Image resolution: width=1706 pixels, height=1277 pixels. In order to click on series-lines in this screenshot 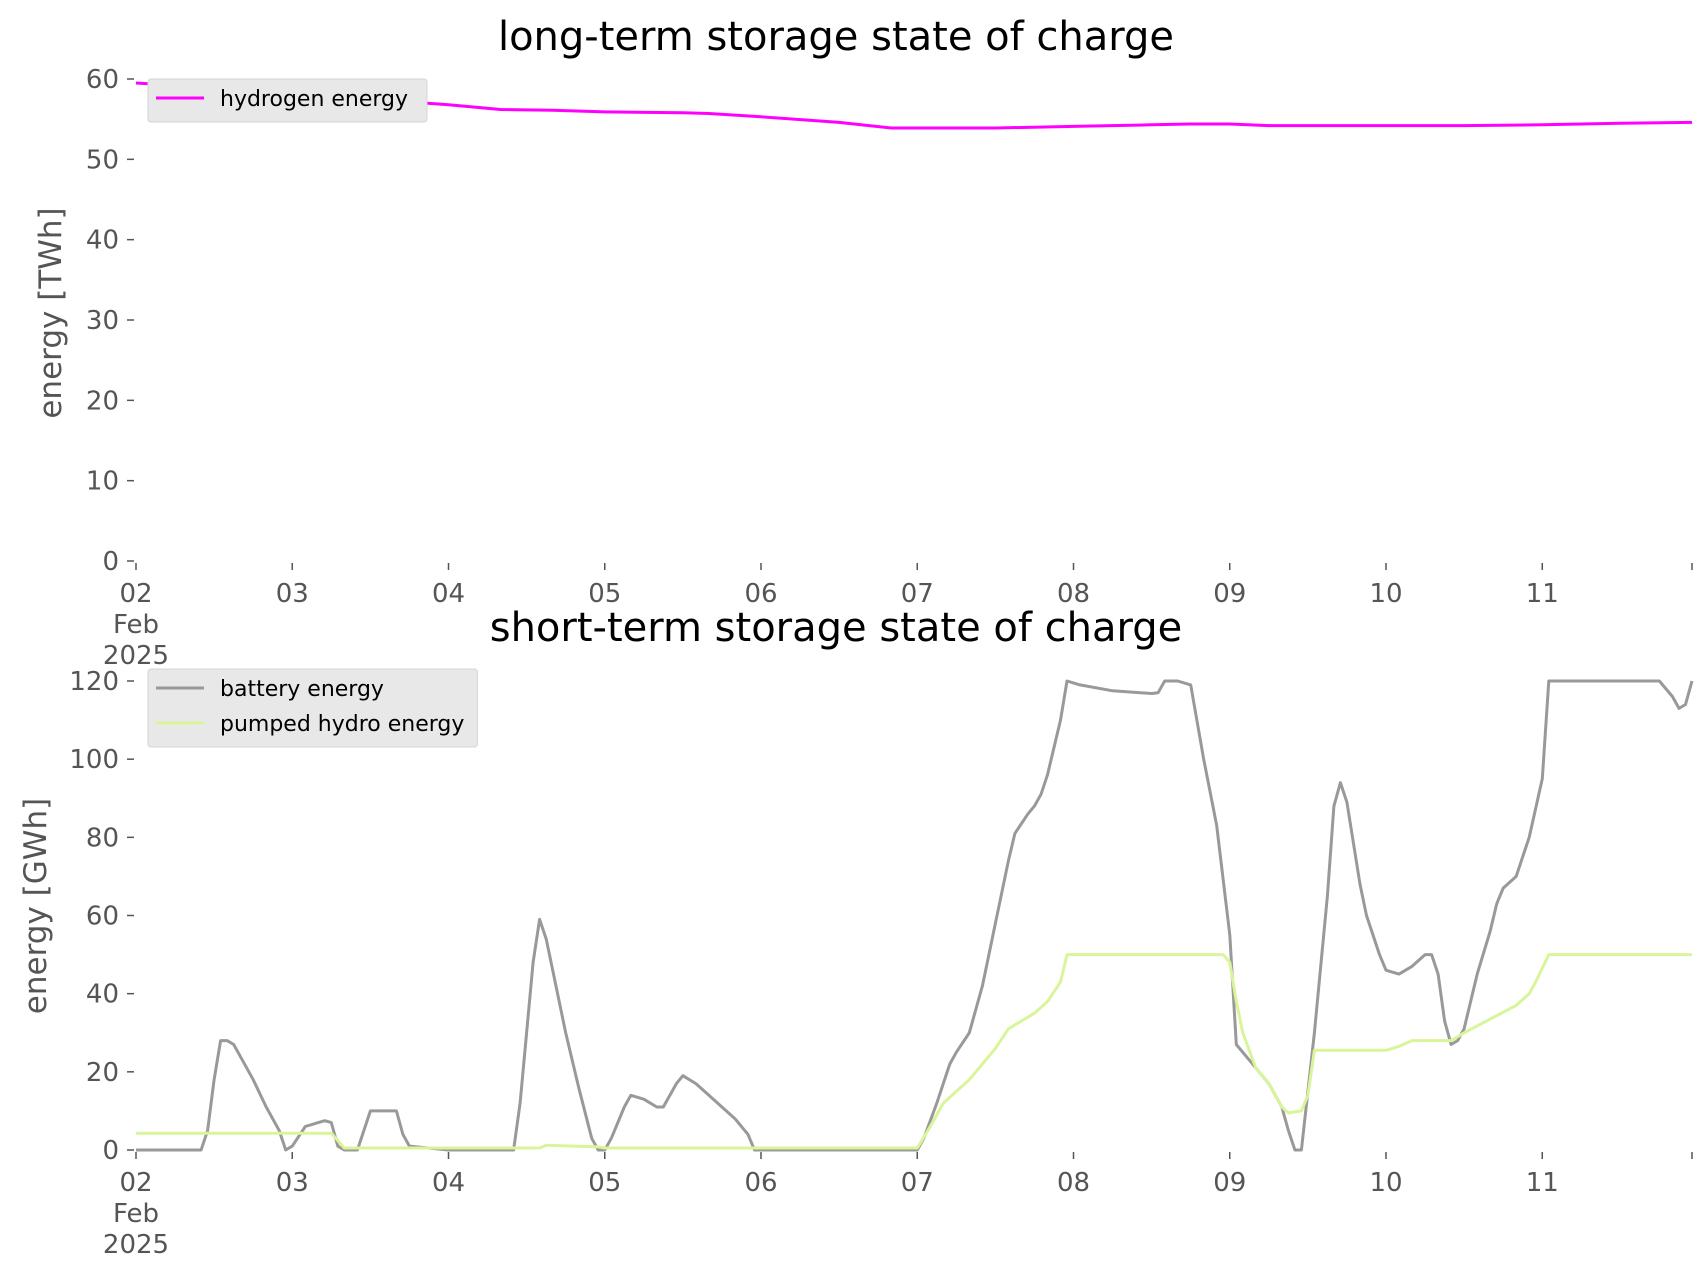, I will do `click(914, 105)`.